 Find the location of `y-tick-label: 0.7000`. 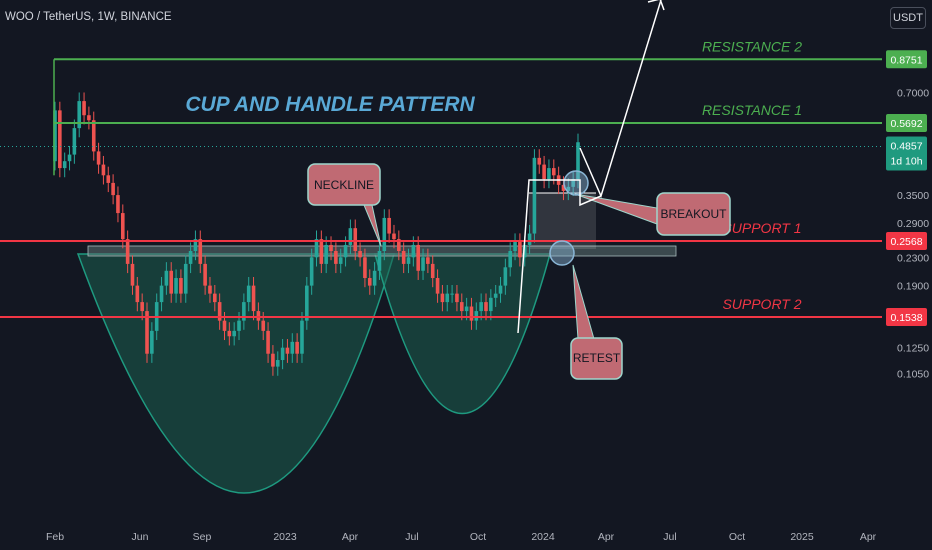

y-tick-label: 0.7000 is located at coordinates (913, 93).